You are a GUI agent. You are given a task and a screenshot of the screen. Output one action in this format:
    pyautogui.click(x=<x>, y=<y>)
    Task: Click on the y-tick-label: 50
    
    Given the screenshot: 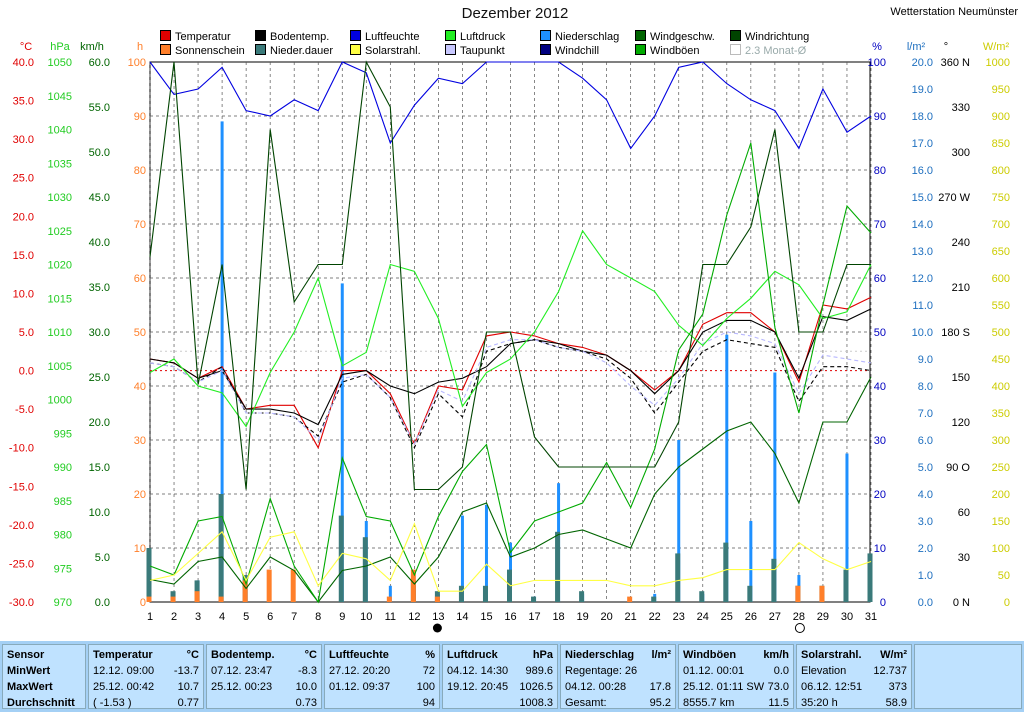 What is the action you would take?
    pyautogui.click(x=880, y=333)
    